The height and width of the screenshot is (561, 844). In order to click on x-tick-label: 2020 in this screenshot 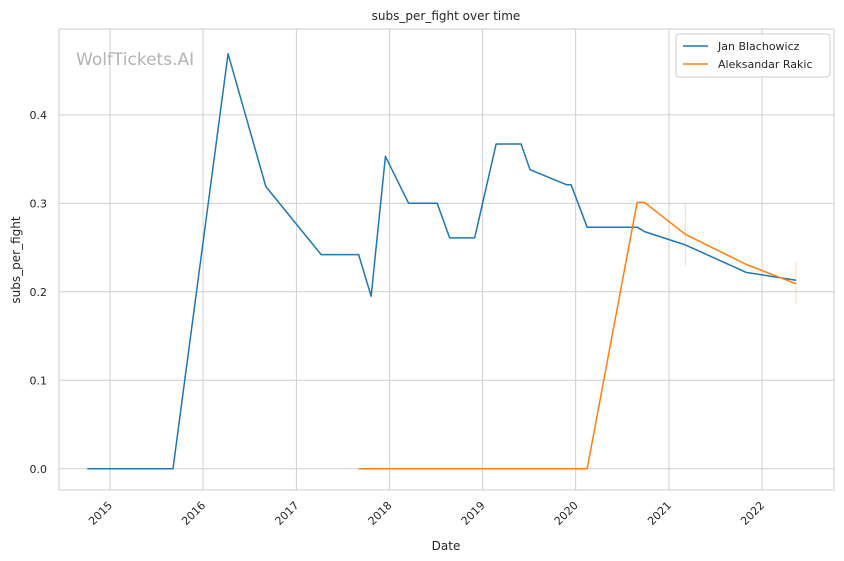, I will do `click(566, 513)`.